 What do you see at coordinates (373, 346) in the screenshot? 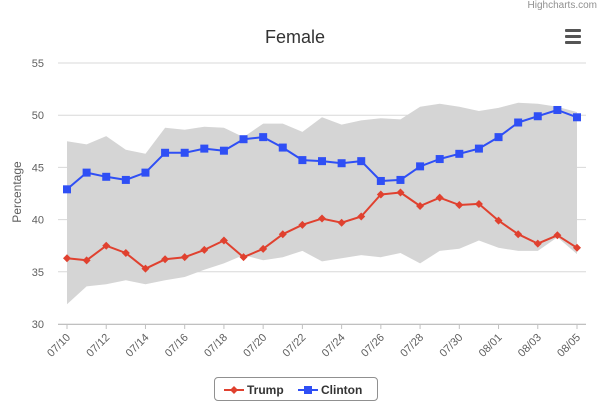
I see `x-tick-label: 07/26` at bounding box center [373, 346].